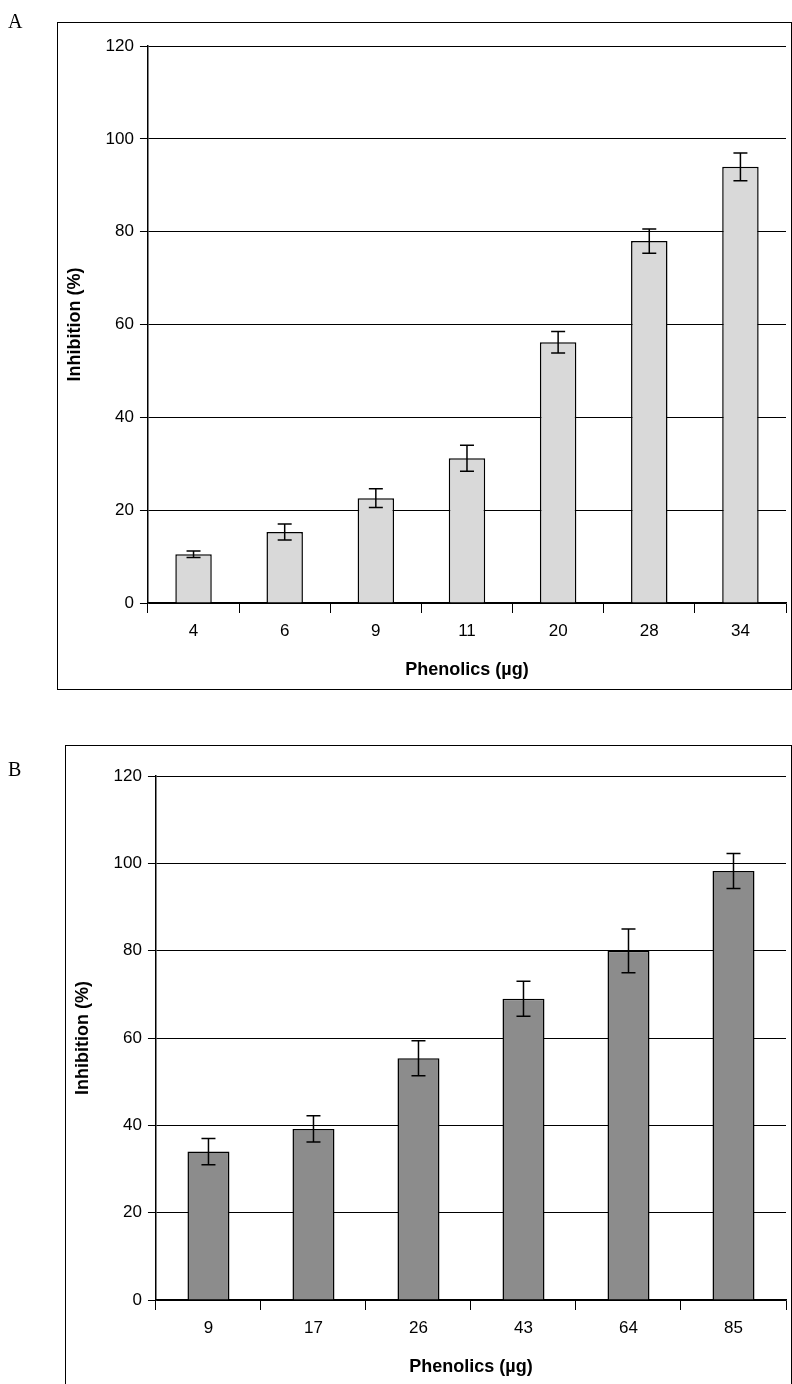 The height and width of the screenshot is (1384, 792). Describe the element at coordinates (15, 21) in the screenshot. I see `chart-title: A` at that location.